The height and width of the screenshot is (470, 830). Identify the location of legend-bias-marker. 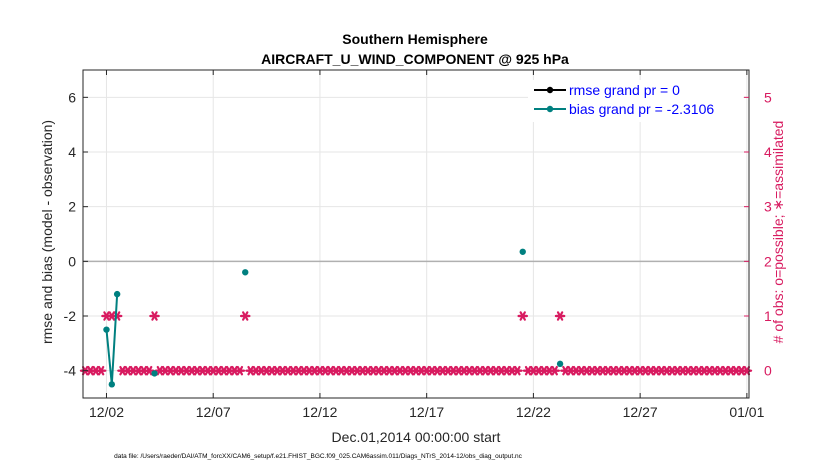
(550, 109).